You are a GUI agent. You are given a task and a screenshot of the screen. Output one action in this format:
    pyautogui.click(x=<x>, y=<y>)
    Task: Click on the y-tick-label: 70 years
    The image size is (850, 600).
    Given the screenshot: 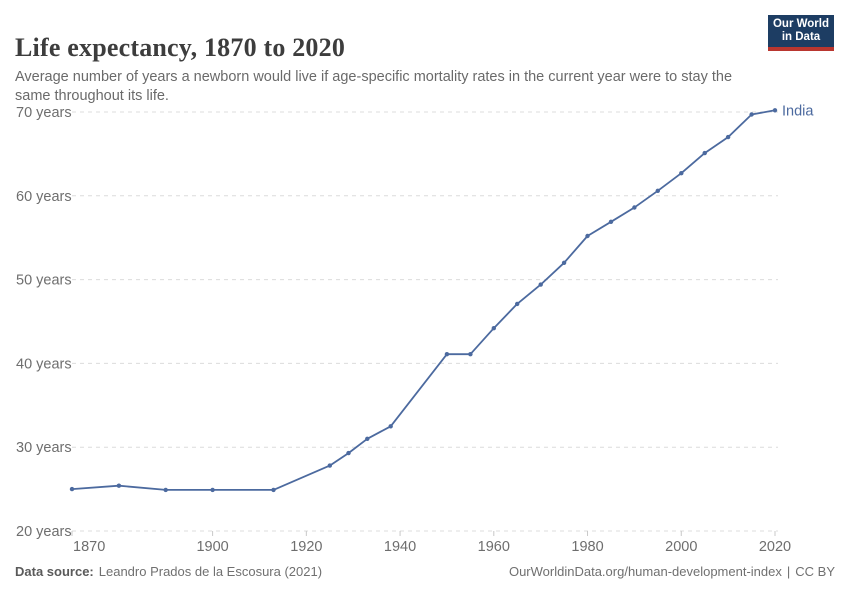 What is the action you would take?
    pyautogui.click(x=44, y=113)
    